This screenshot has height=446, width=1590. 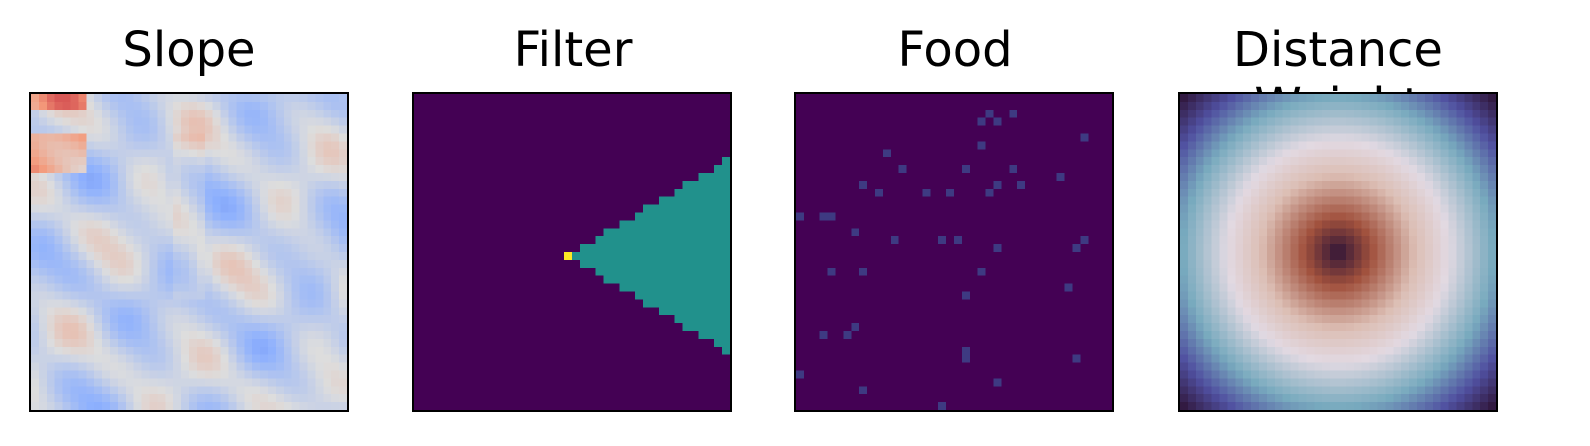 I want to click on filter-heatmap-canvas, so click(x=572, y=252).